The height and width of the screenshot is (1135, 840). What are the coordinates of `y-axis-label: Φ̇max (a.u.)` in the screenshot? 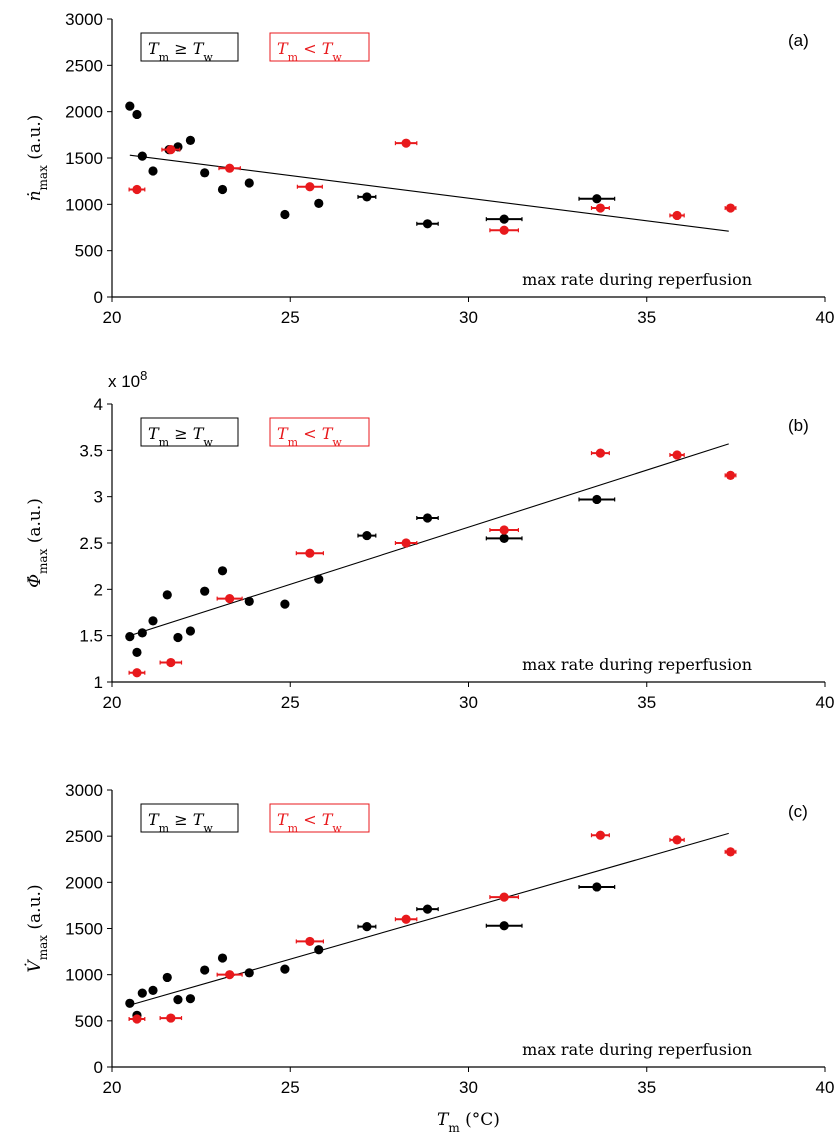 It's located at (37, 543).